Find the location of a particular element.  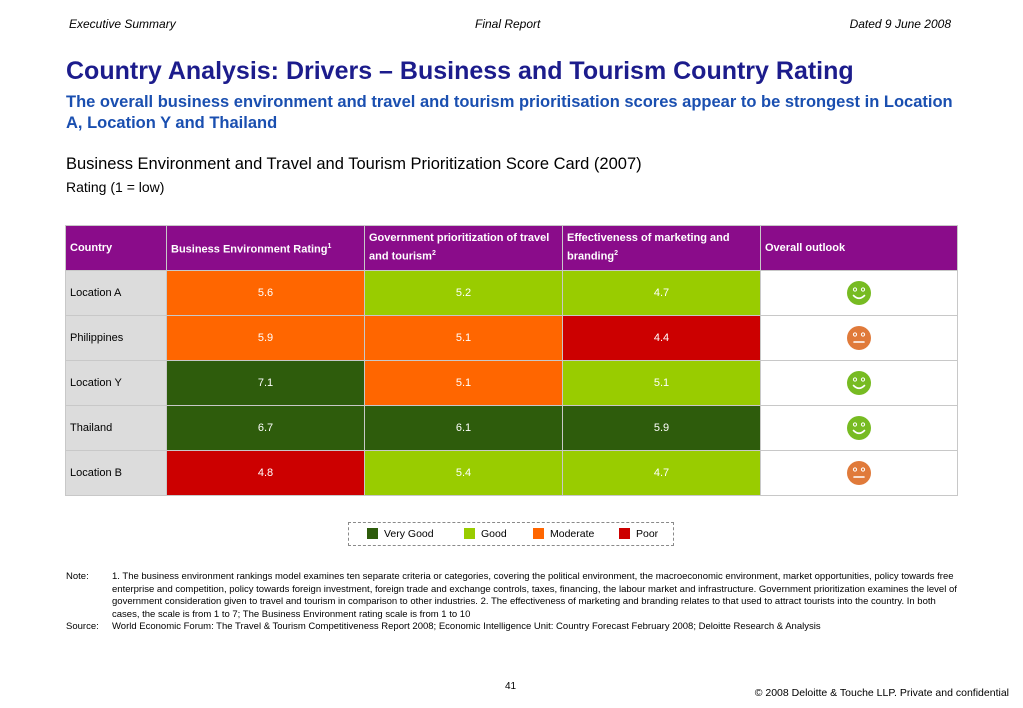

legend-label: Moderate is located at coordinates (572, 534).